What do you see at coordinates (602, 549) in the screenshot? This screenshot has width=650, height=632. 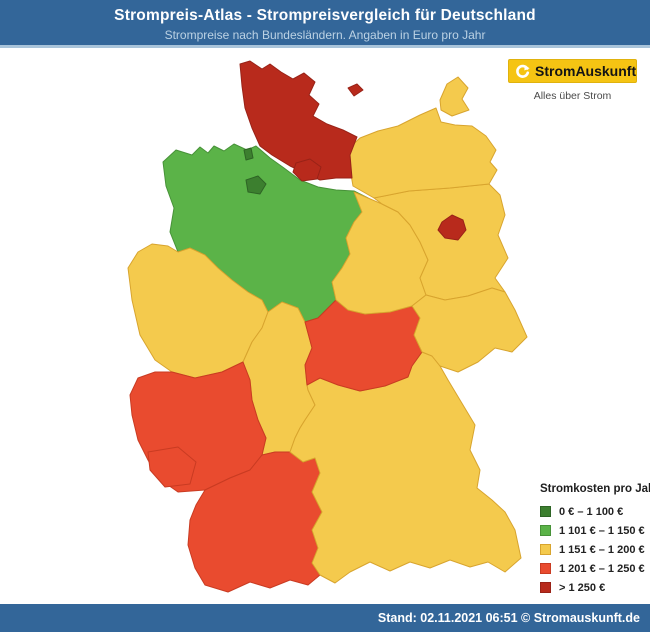 I see `legend-item-label: 1 151 € – 1 200 €` at bounding box center [602, 549].